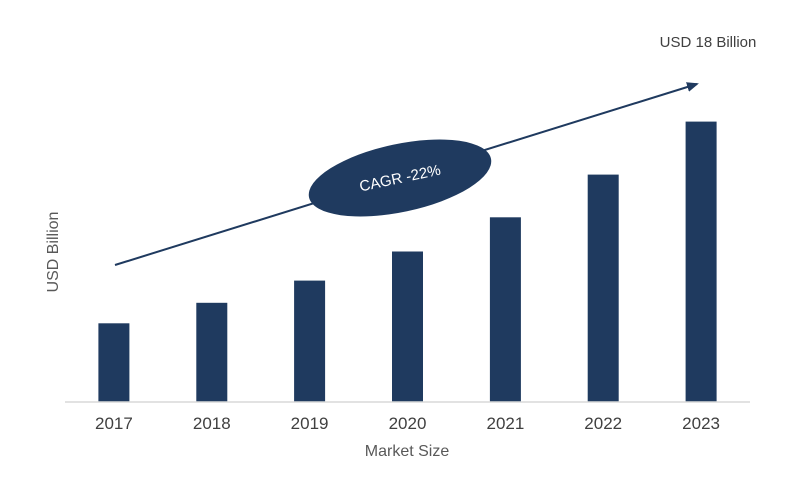 The image size is (800, 486). Describe the element at coordinates (114, 423) in the screenshot. I see `x-tick-label-2017: 2017` at that location.